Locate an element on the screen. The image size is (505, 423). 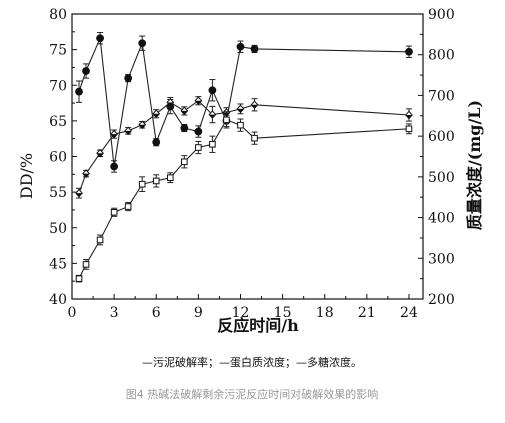
y-left-tick-label: 75 is located at coordinates (58, 51).